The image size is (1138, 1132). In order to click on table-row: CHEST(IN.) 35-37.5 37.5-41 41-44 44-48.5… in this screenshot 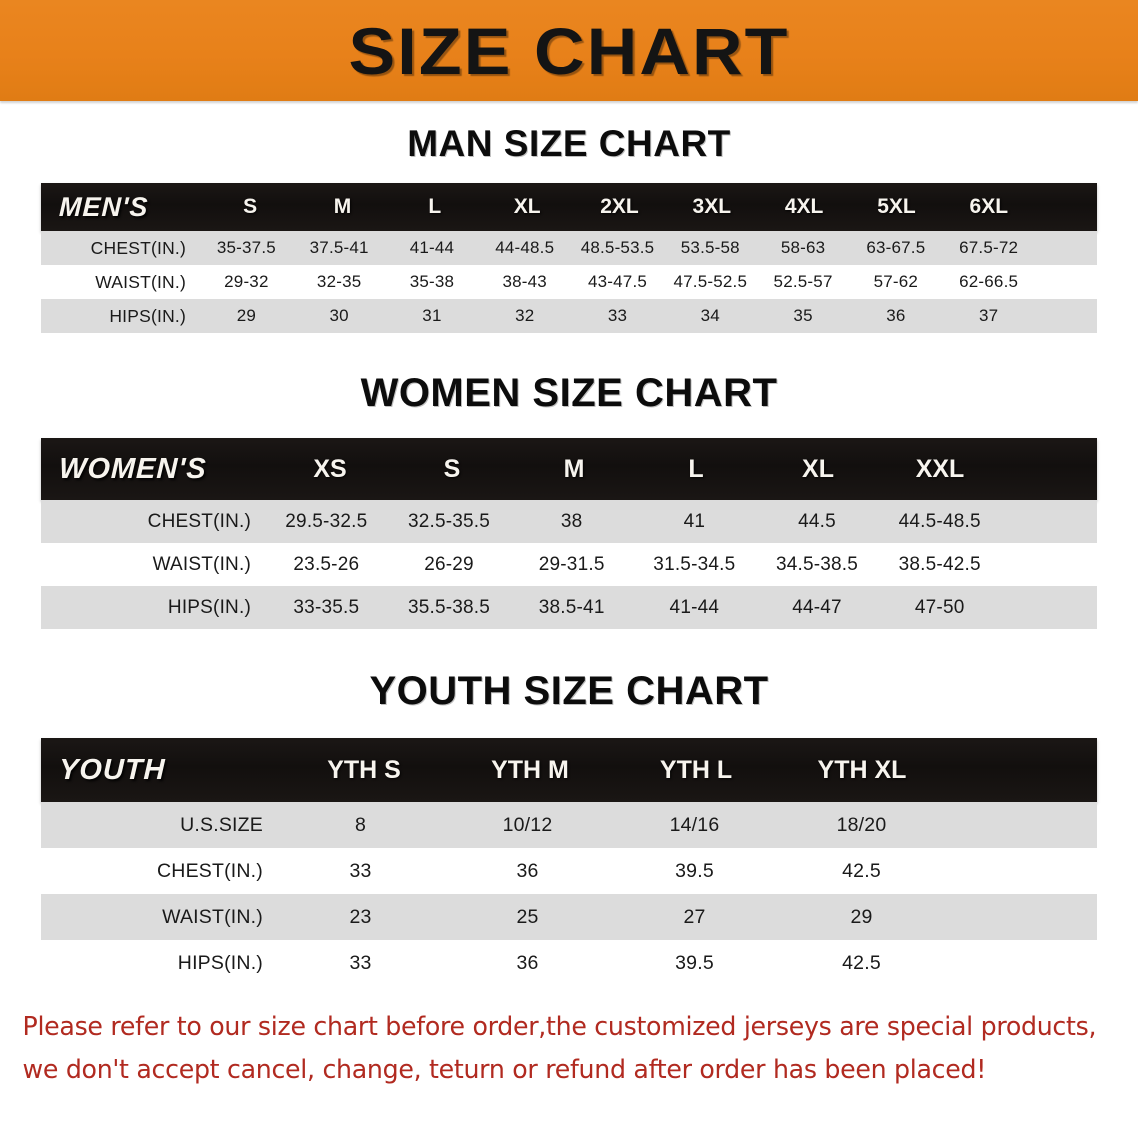, I will do `click(569, 248)`.